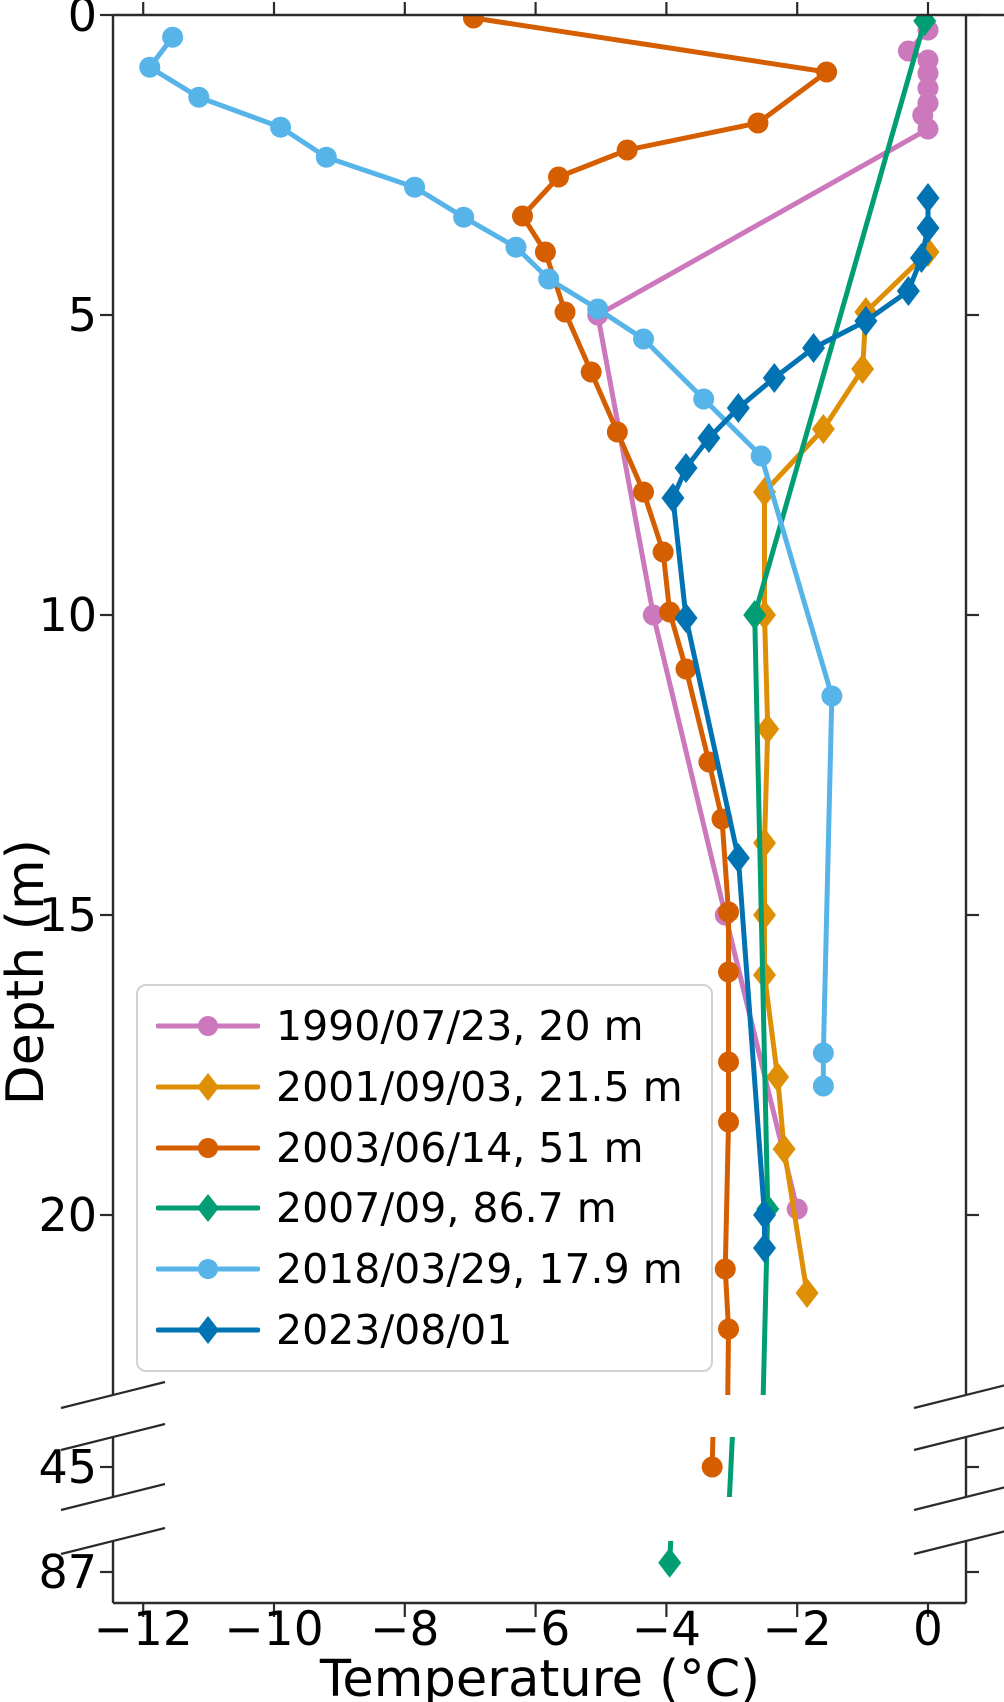 The height and width of the screenshot is (1702, 1004). I want to click on legend-item: 2023/08/01, so click(424, 1330).